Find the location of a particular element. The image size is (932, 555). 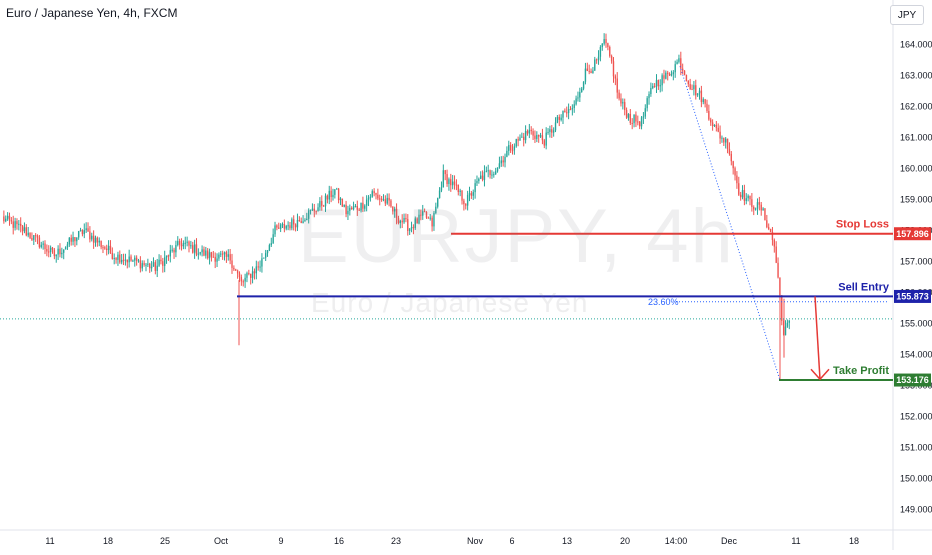

time-tick-label: 11 is located at coordinates (49, 541).